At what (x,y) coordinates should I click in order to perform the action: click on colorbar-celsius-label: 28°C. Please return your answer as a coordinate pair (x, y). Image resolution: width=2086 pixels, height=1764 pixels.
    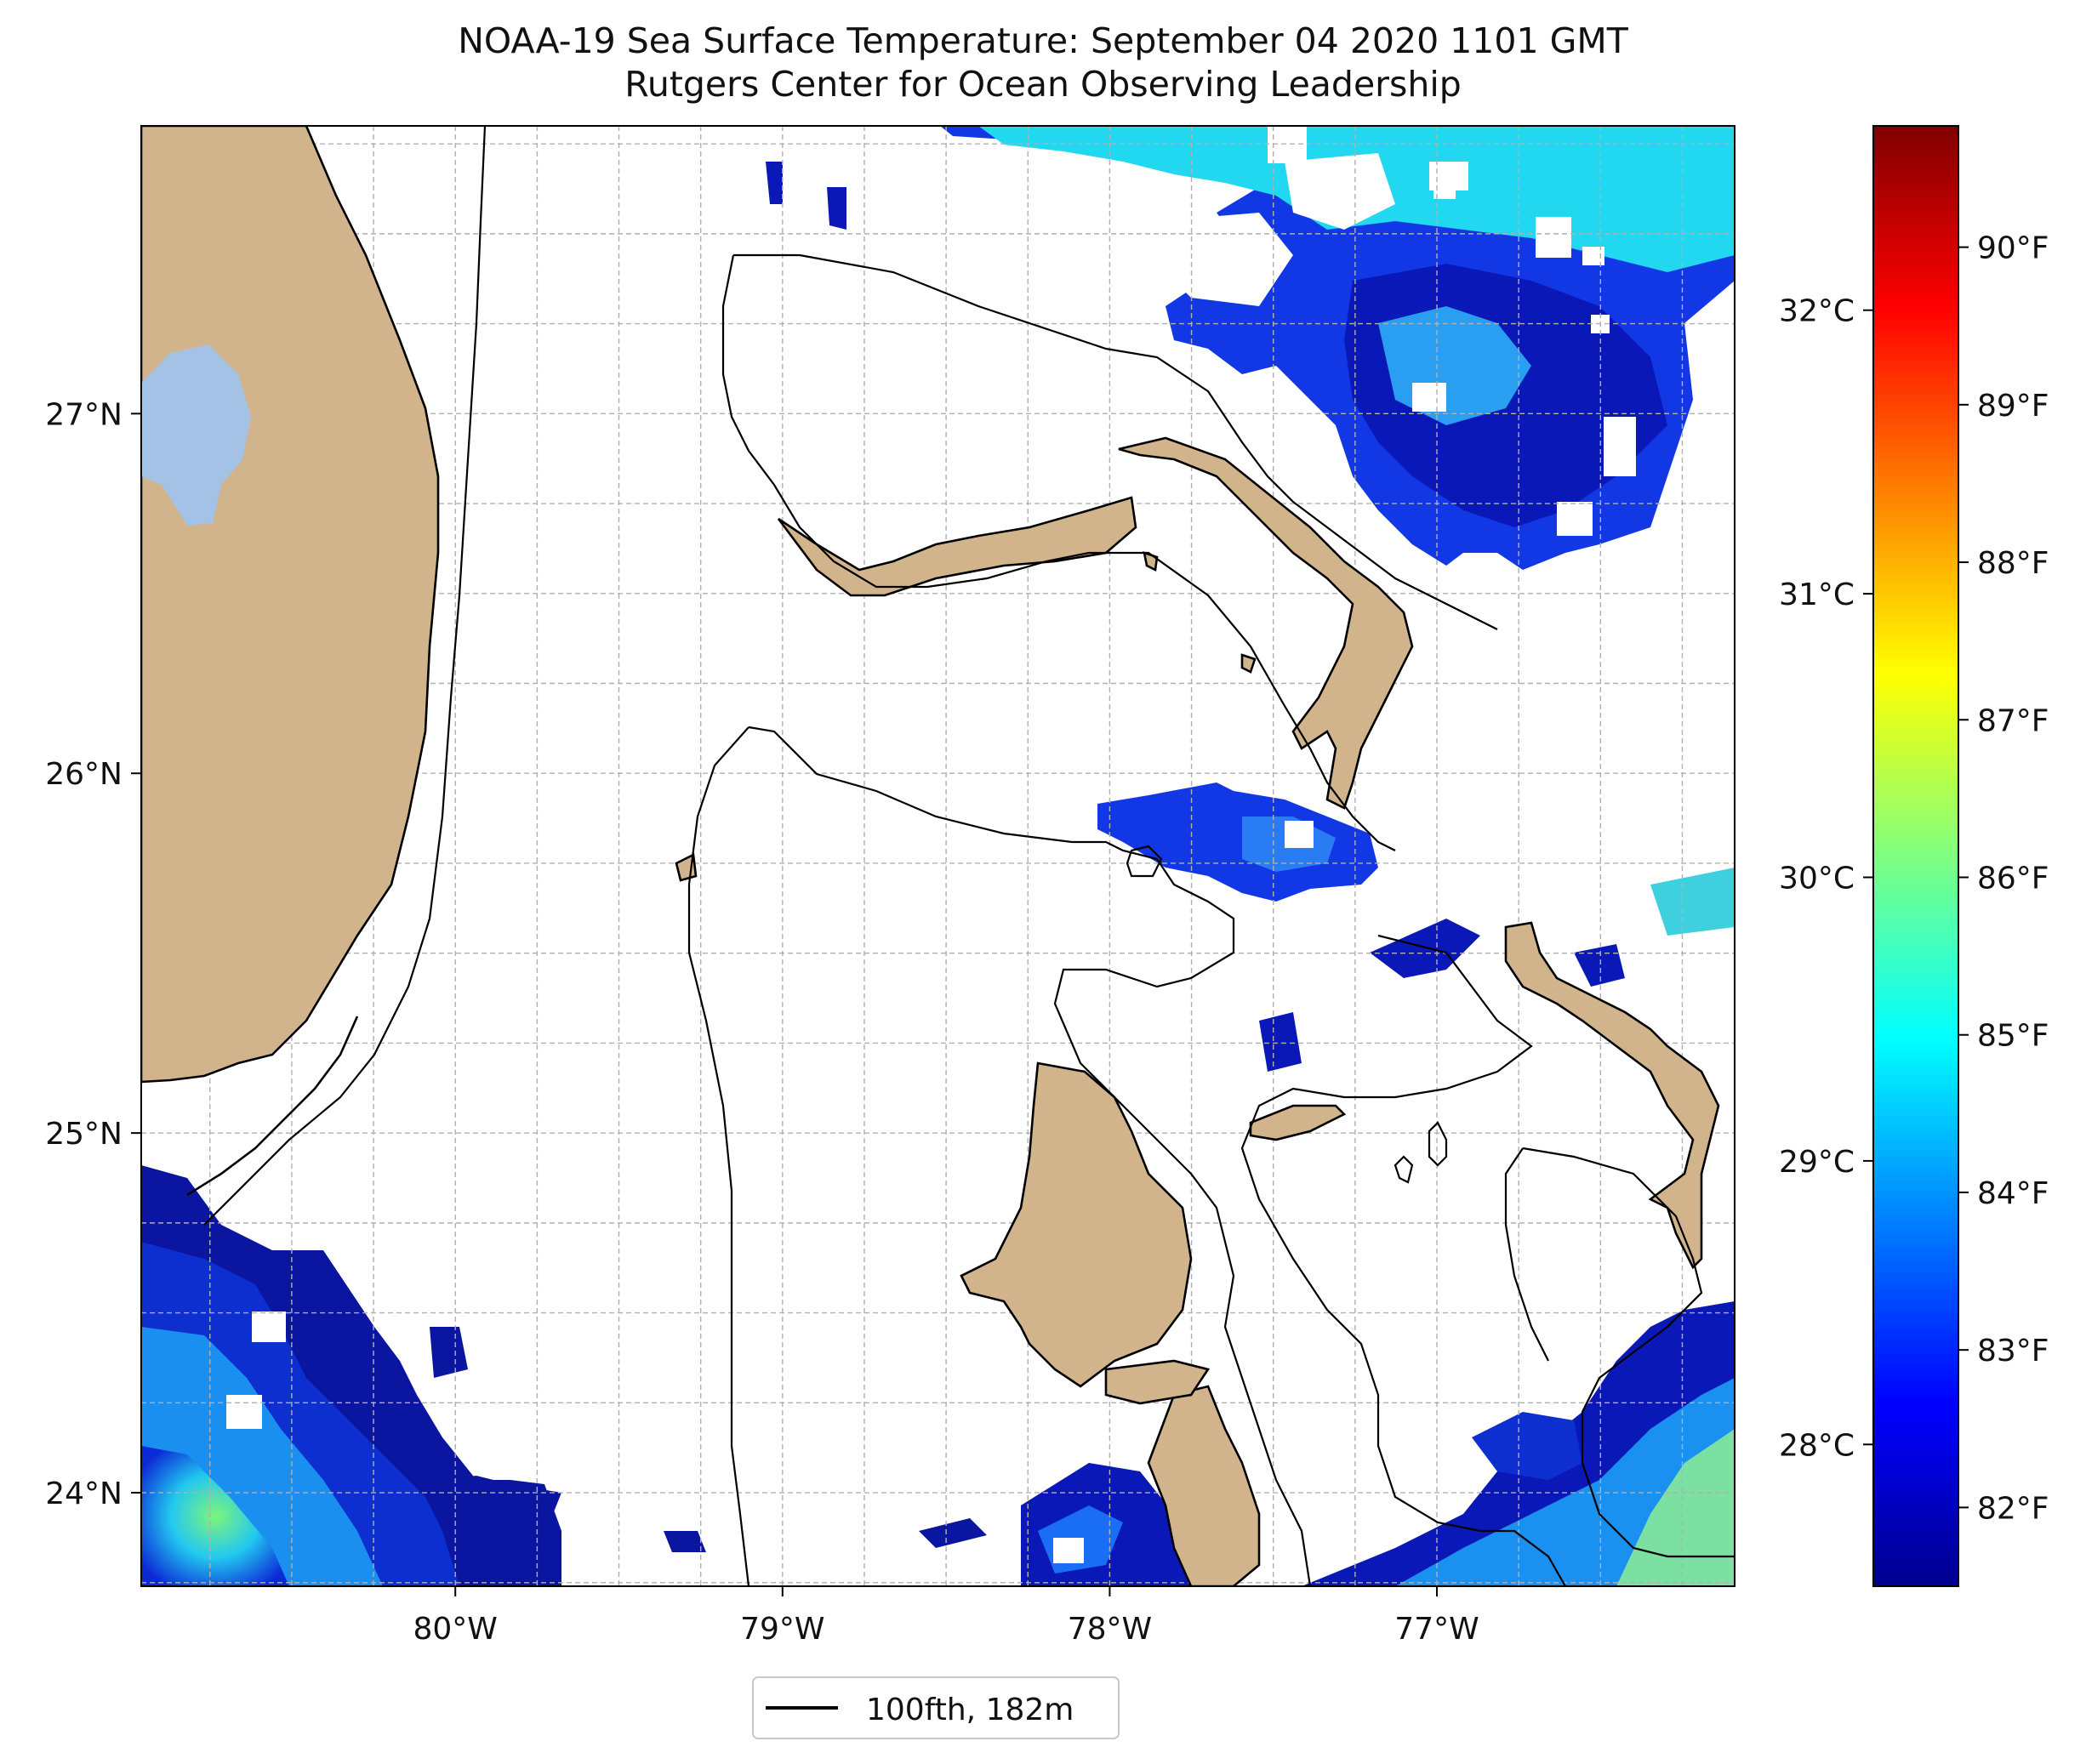
    Looking at the image, I should click on (1817, 1445).